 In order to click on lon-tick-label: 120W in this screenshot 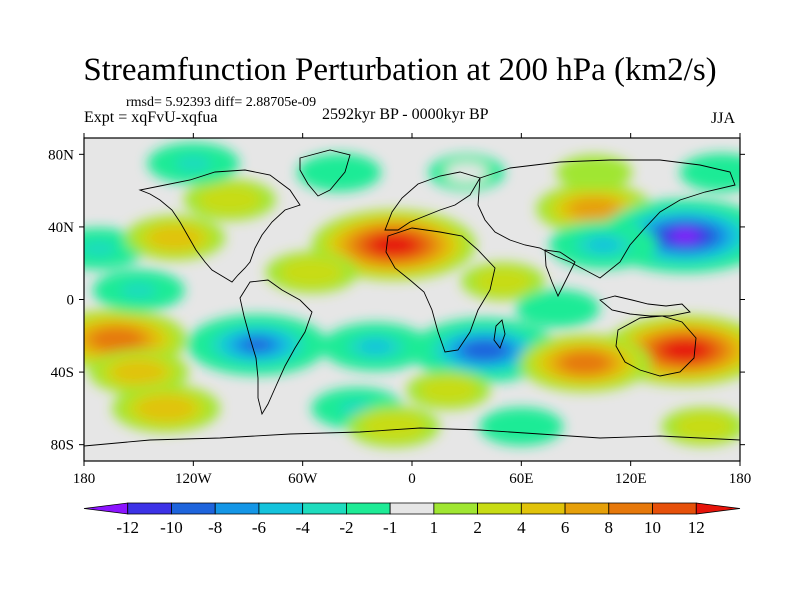, I will do `click(194, 479)`.